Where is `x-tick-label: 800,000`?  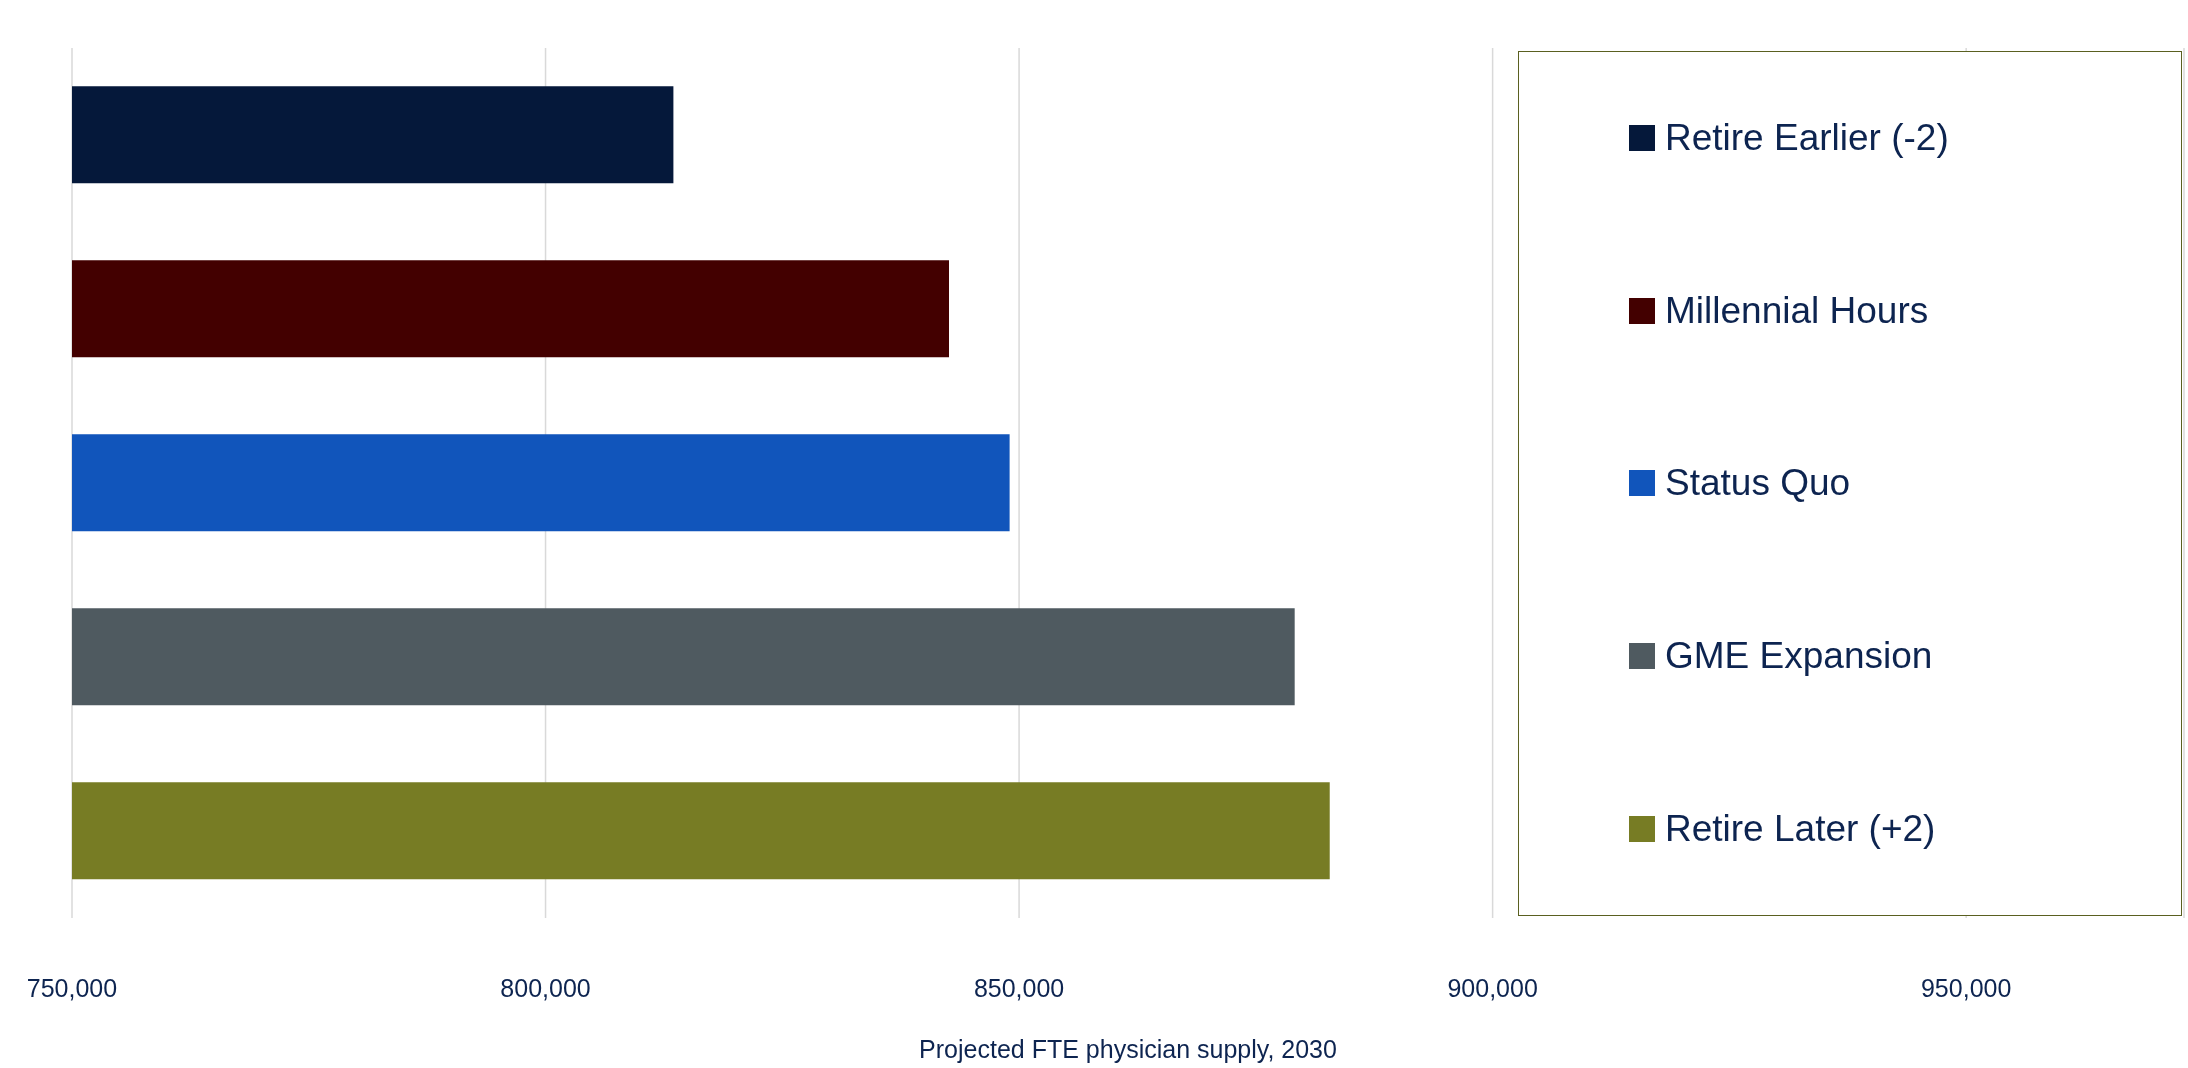 x-tick-label: 800,000 is located at coordinates (545, 987).